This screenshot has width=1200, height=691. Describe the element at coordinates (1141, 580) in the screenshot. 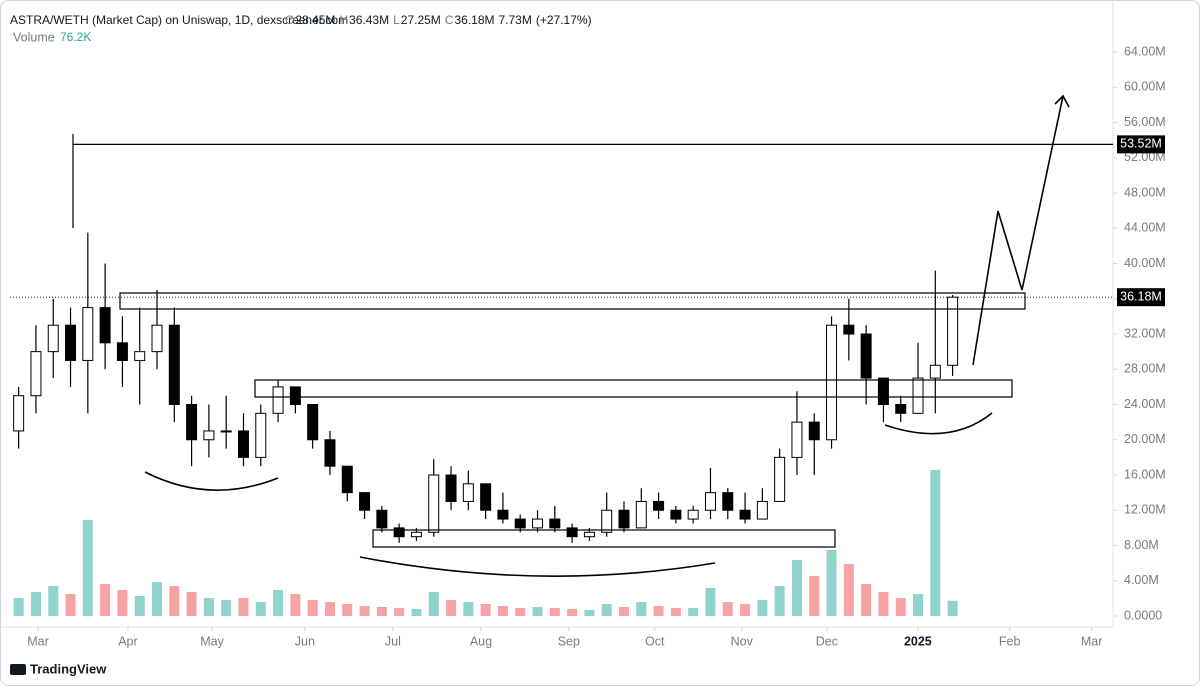

I see `y-tick-label: 4.00M` at that location.